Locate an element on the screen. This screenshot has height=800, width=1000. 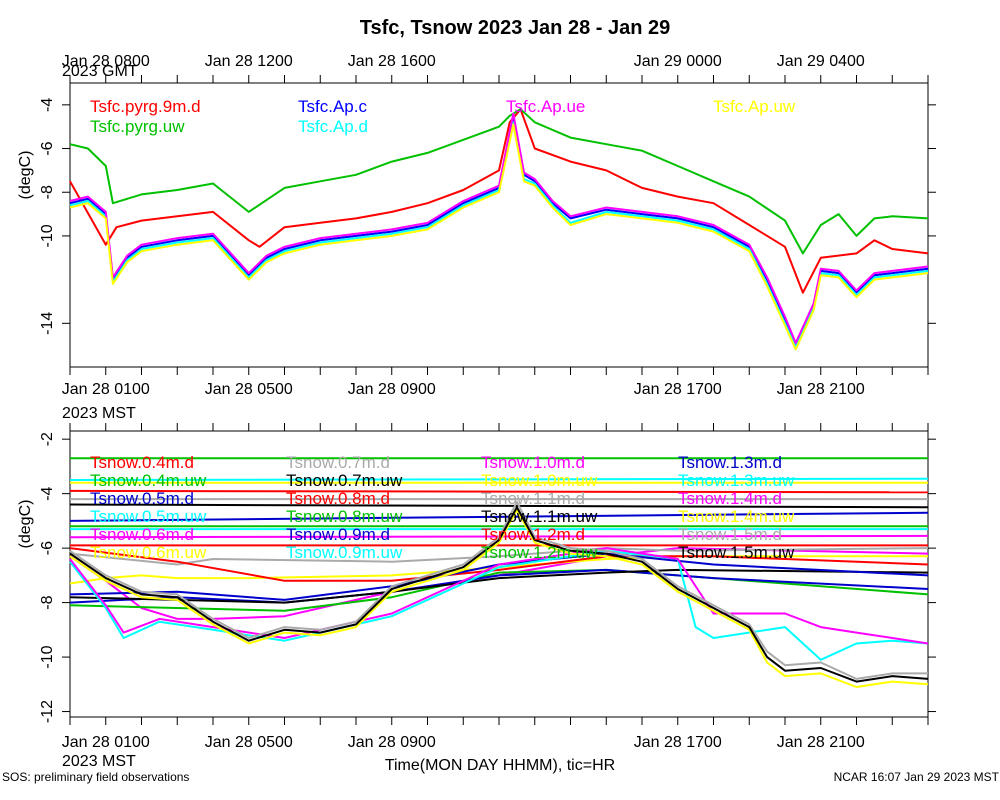
mid-axis-tick-label: Jan 28 1700 is located at coordinates (678, 389).